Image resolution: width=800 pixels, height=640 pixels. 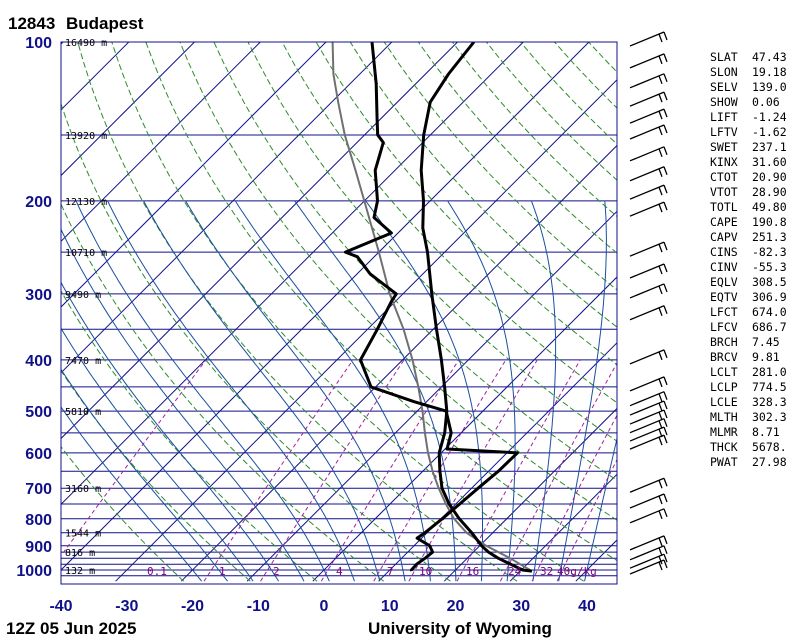 I want to click on index-value: 281.0, so click(x=769, y=372).